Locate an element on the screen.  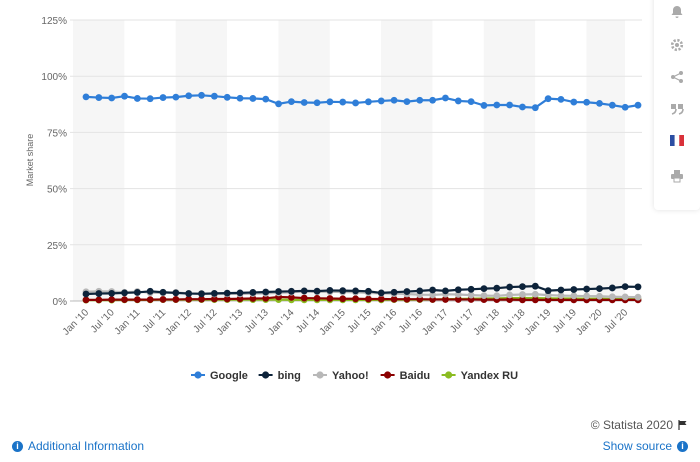
french-flag-icon is located at coordinates (677, 140).